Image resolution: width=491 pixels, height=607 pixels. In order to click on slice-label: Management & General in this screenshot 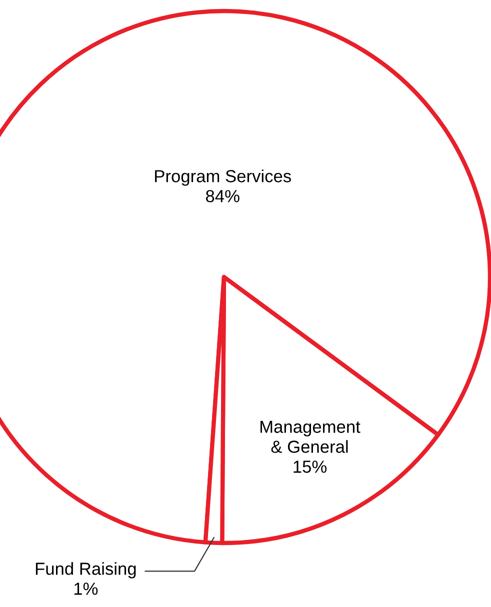, I will do `click(310, 436)`.